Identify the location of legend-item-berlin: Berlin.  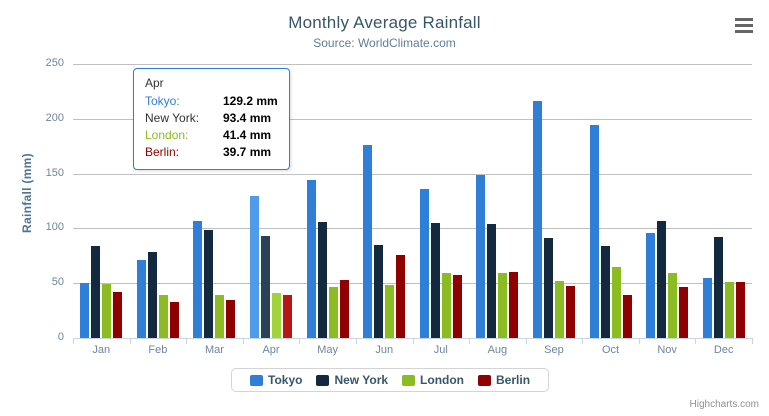
(504, 380).